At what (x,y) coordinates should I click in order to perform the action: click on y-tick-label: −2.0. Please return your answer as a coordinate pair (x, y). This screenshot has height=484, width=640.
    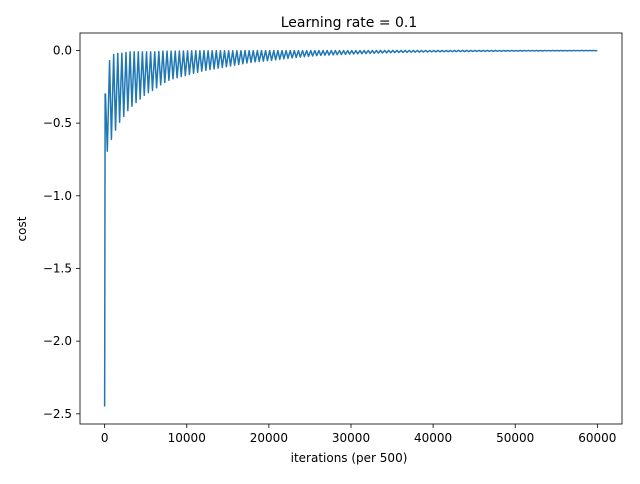
    Looking at the image, I should click on (57, 341).